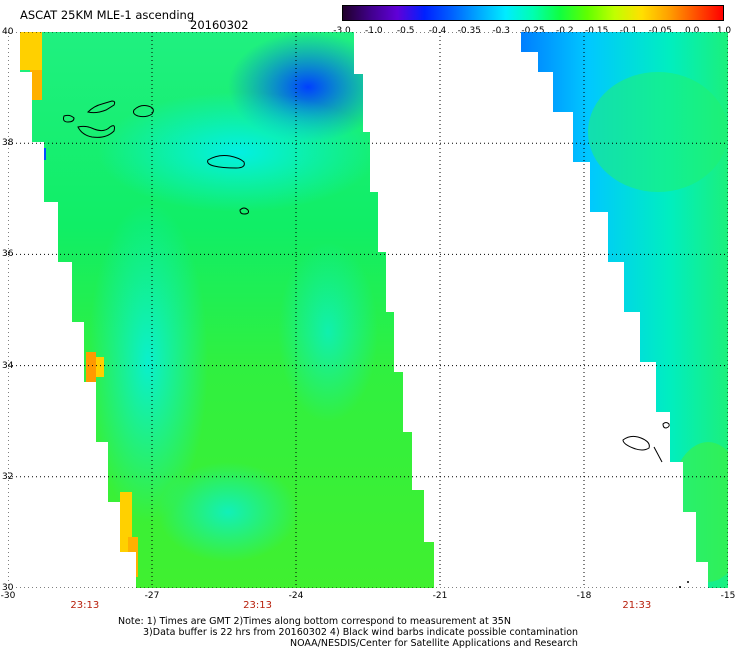 This screenshot has width=740, height=650. I want to click on colorbar-label: -0.2, so click(565, 31).